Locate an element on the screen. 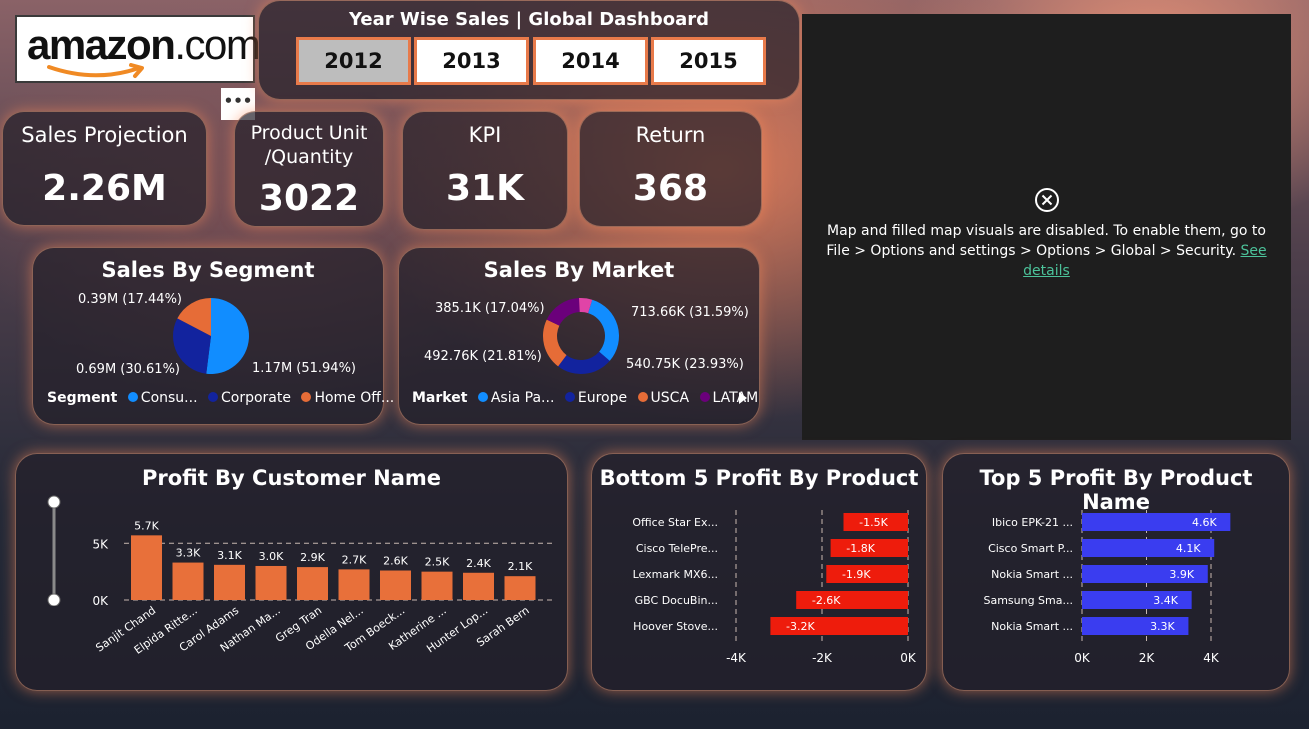 This screenshot has width=1309, height=729. year-button-2012: 2012 is located at coordinates (353, 61).